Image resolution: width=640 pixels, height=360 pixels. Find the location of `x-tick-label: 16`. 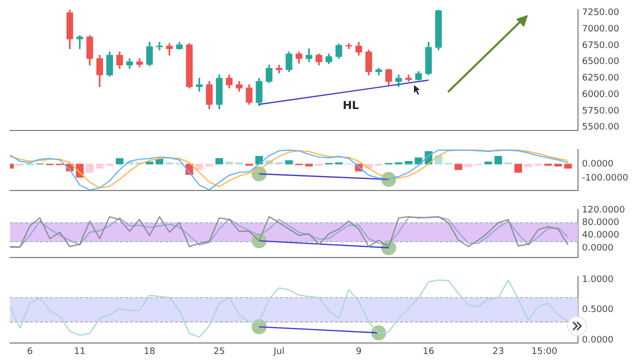

x-tick-label: 16 is located at coordinates (428, 351).